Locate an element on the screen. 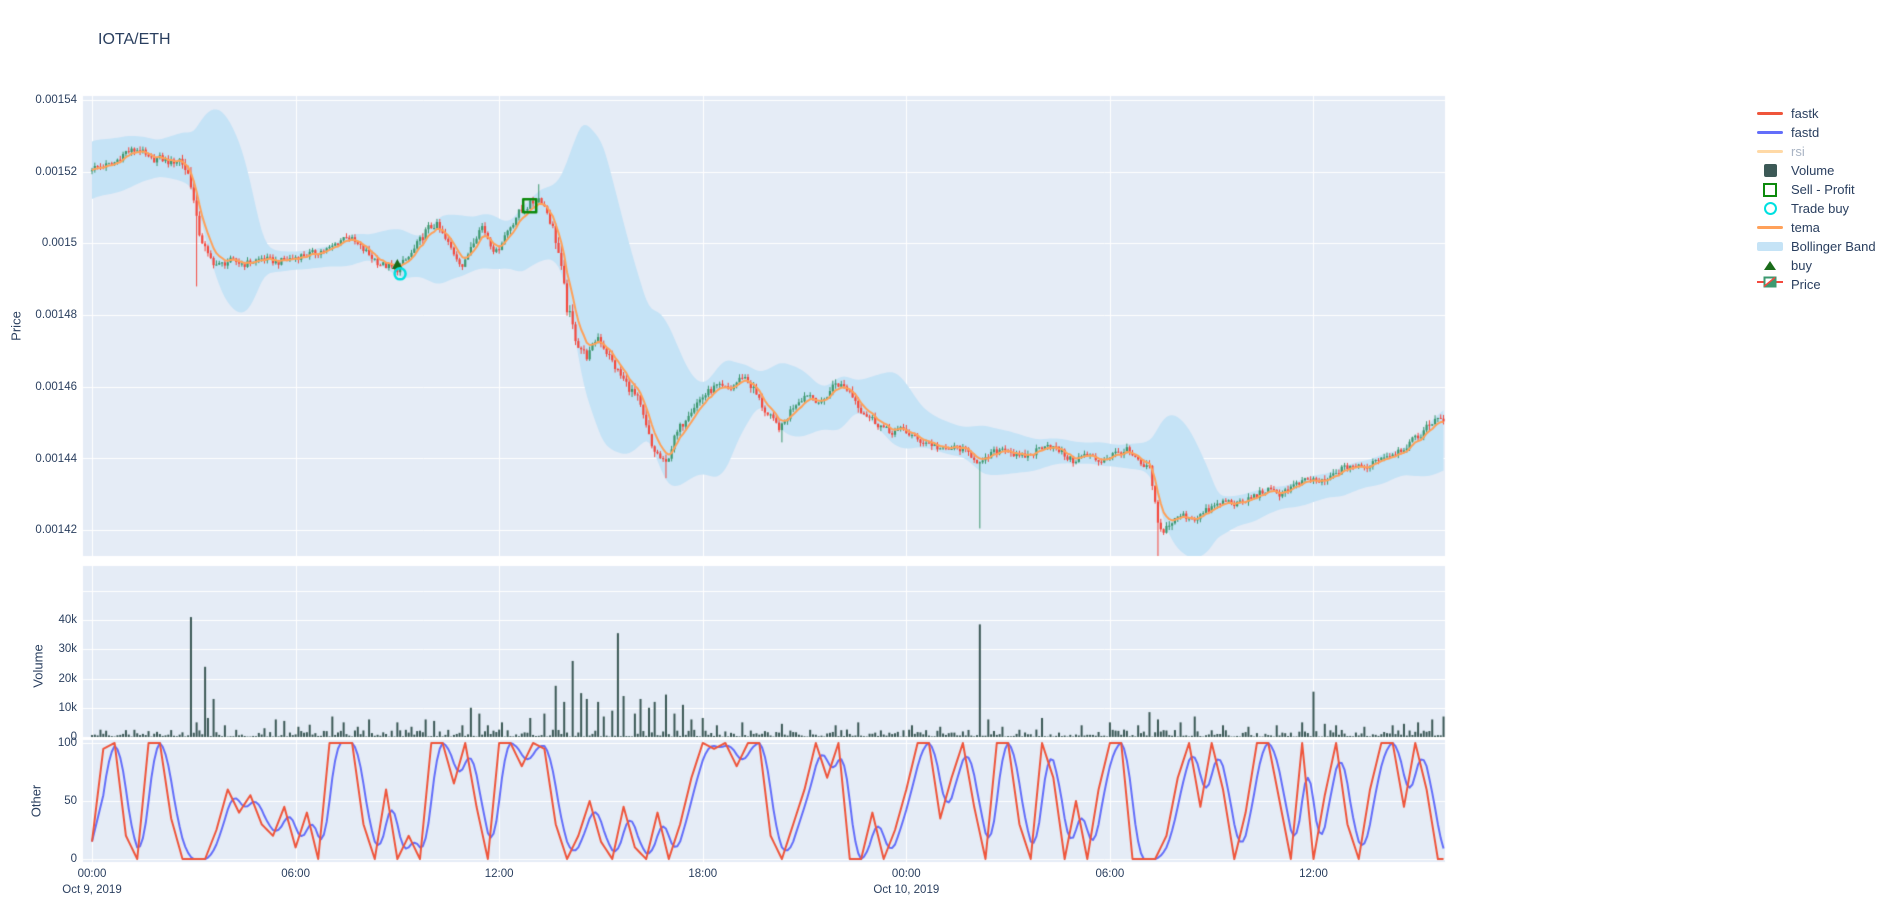  legend-item-trade-buy: Trade buy is located at coordinates (1815, 208).